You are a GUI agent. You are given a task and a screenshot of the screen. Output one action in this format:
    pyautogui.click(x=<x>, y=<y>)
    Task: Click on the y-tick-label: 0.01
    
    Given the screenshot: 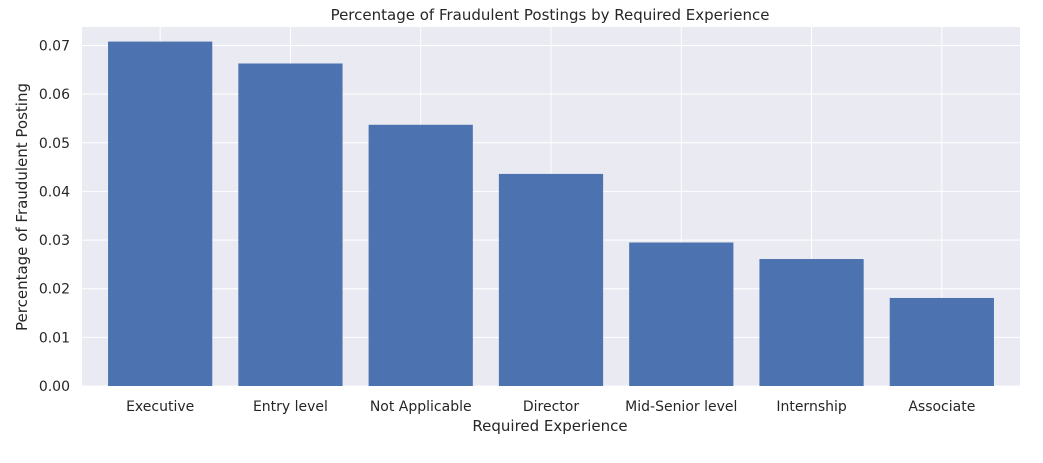 What is the action you would take?
    pyautogui.click(x=54, y=338)
    